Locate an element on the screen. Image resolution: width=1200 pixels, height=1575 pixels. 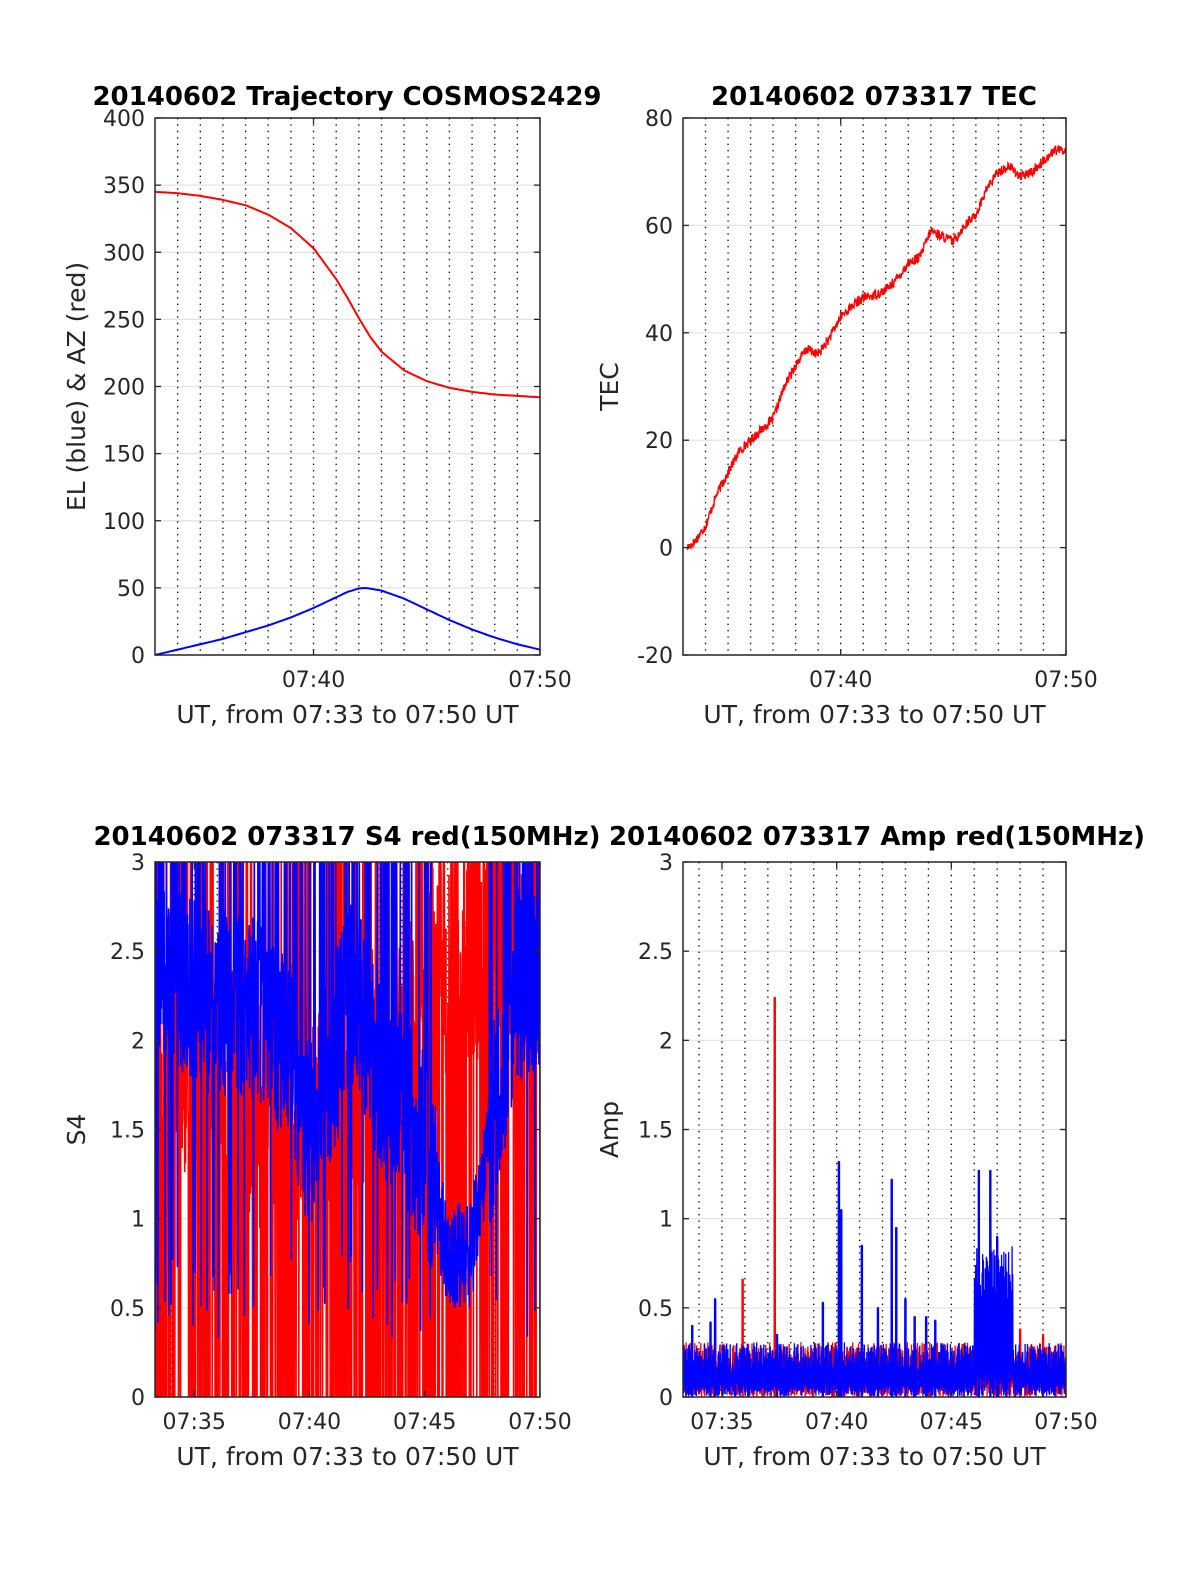
y-axis-label: TEC is located at coordinates (609, 387).